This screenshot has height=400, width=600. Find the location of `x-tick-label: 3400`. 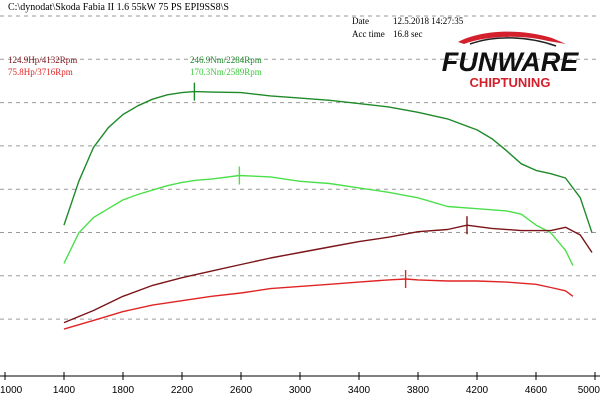

x-tick-label: 3400 is located at coordinates (359, 390).